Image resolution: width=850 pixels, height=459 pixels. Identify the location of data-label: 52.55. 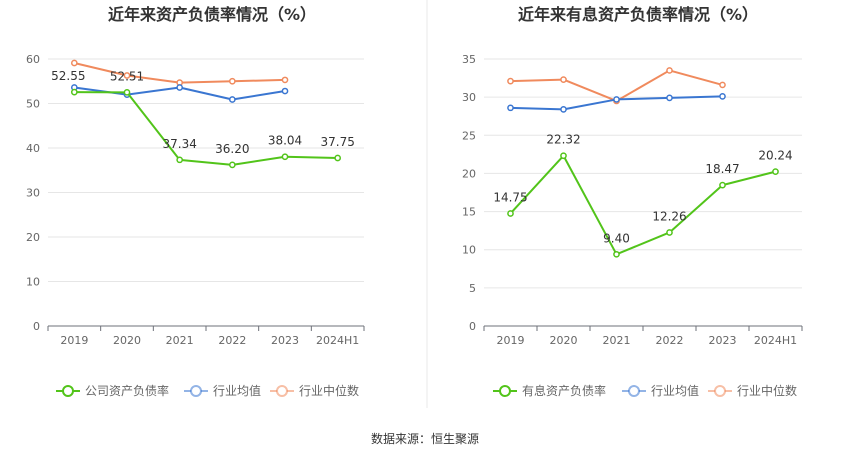
(68, 76).